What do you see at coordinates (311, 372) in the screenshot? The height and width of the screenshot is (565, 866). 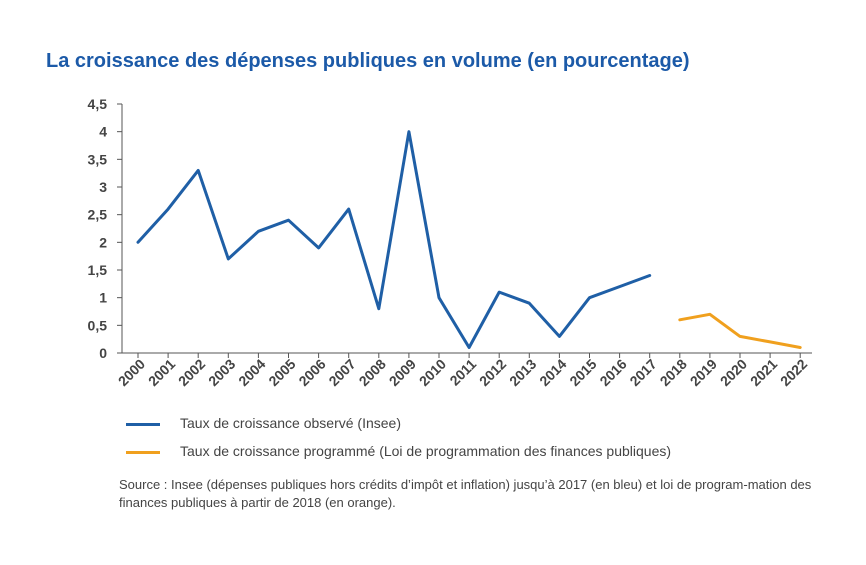 I see `x-tick-label: 2006` at bounding box center [311, 372].